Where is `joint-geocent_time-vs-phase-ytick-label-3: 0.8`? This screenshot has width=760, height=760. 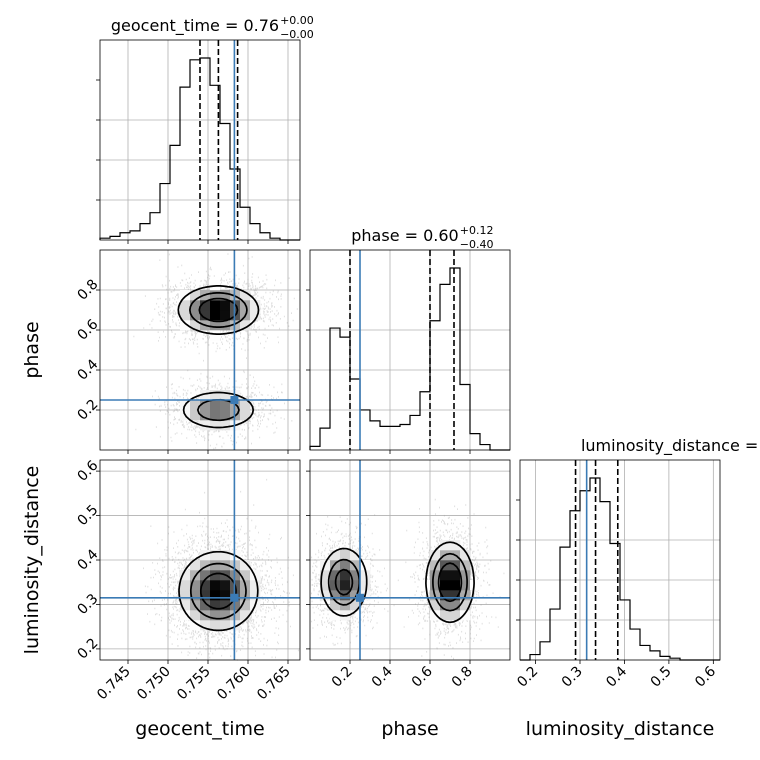
joint-geocent_time-vs-phase-ytick-label-3: 0.8 is located at coordinates (87, 289).